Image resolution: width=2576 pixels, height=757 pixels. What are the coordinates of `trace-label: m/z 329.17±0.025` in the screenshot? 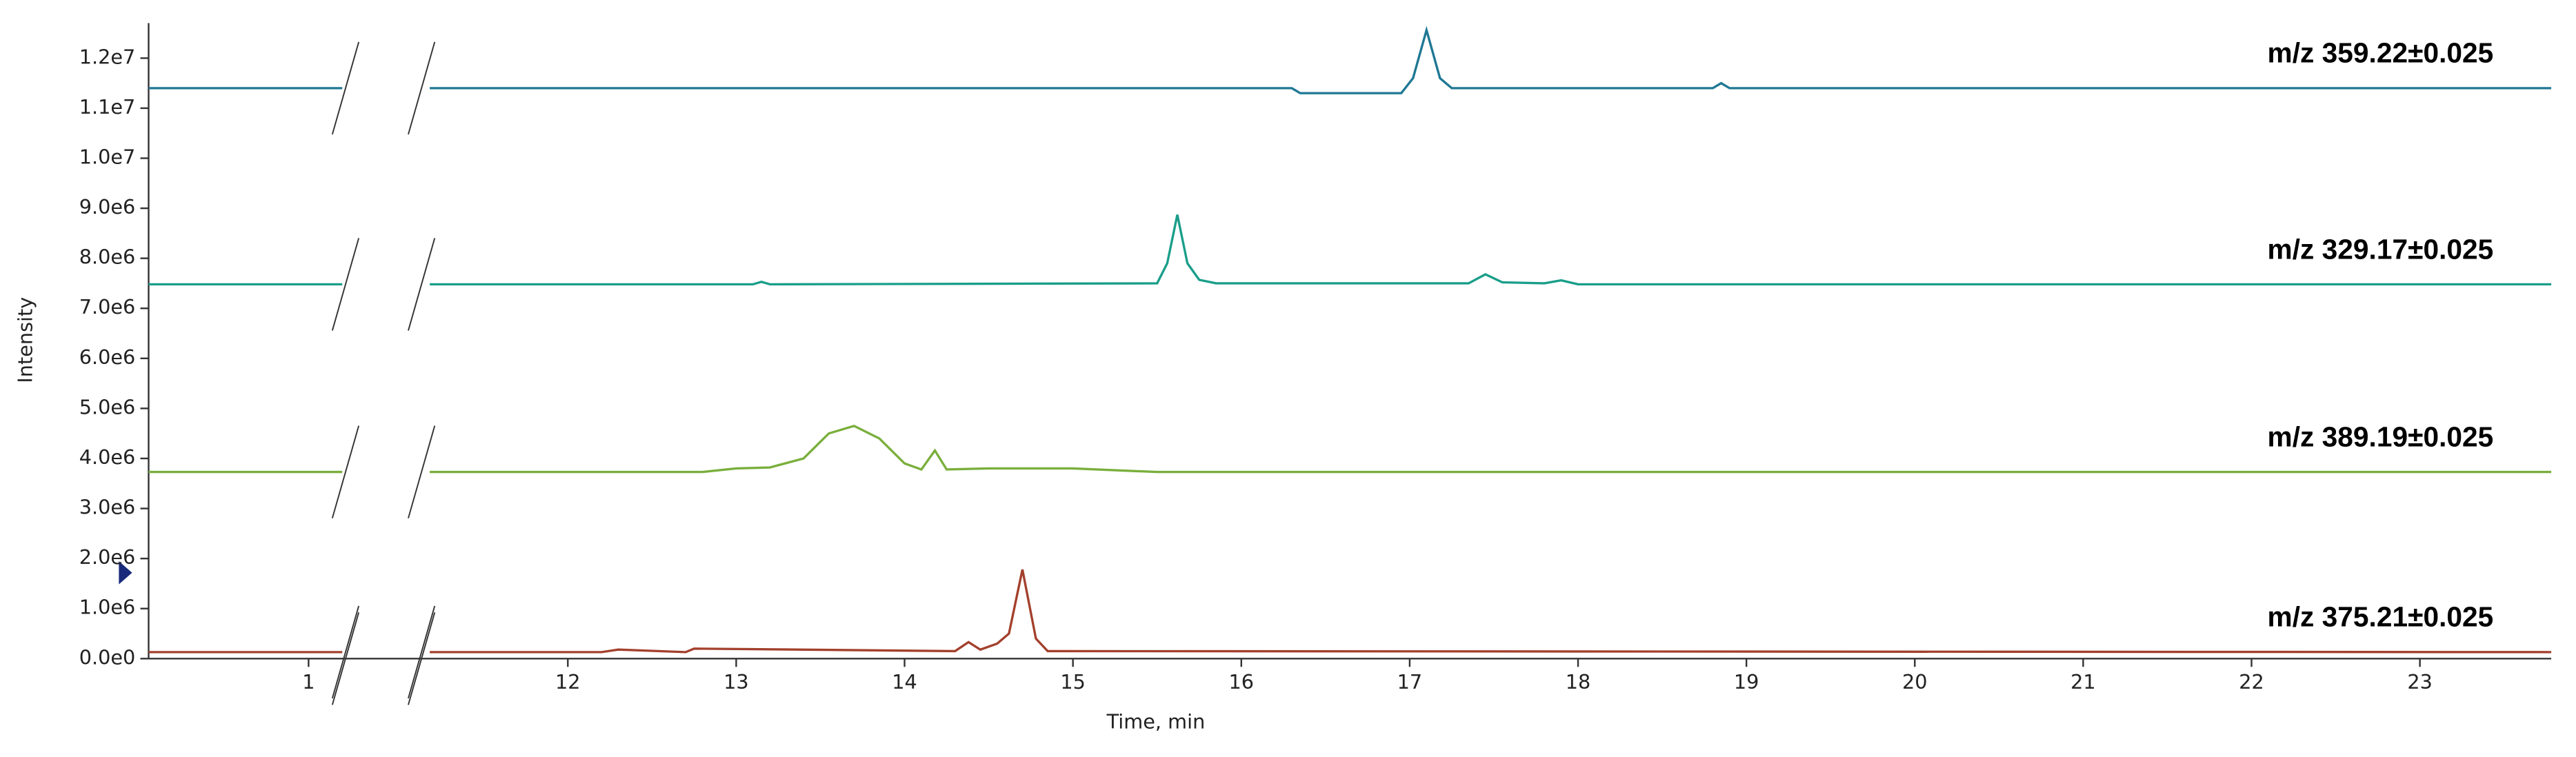 It's located at (2381, 249).